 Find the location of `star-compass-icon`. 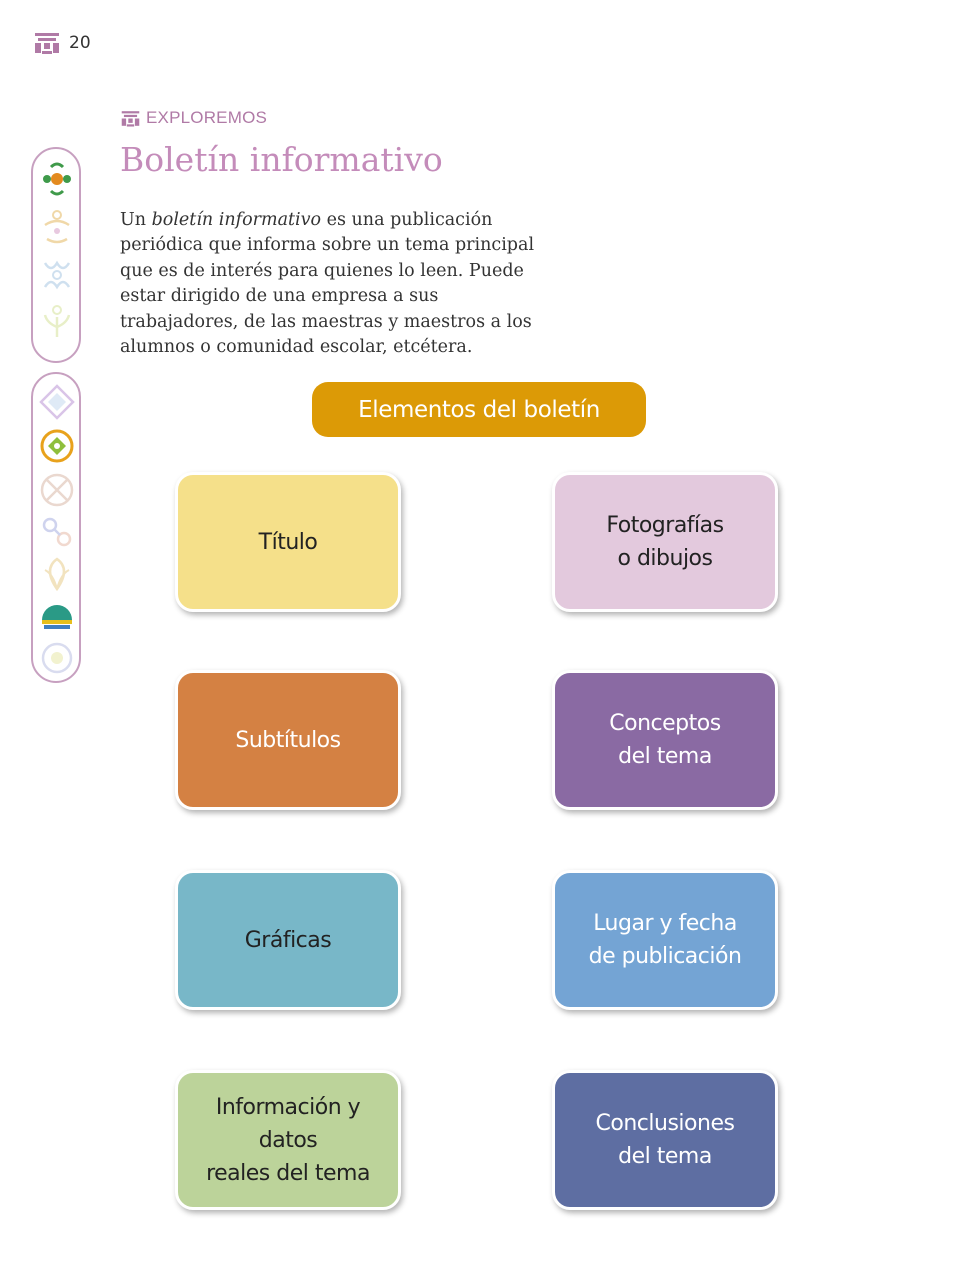

star-compass-icon is located at coordinates (57, 402).